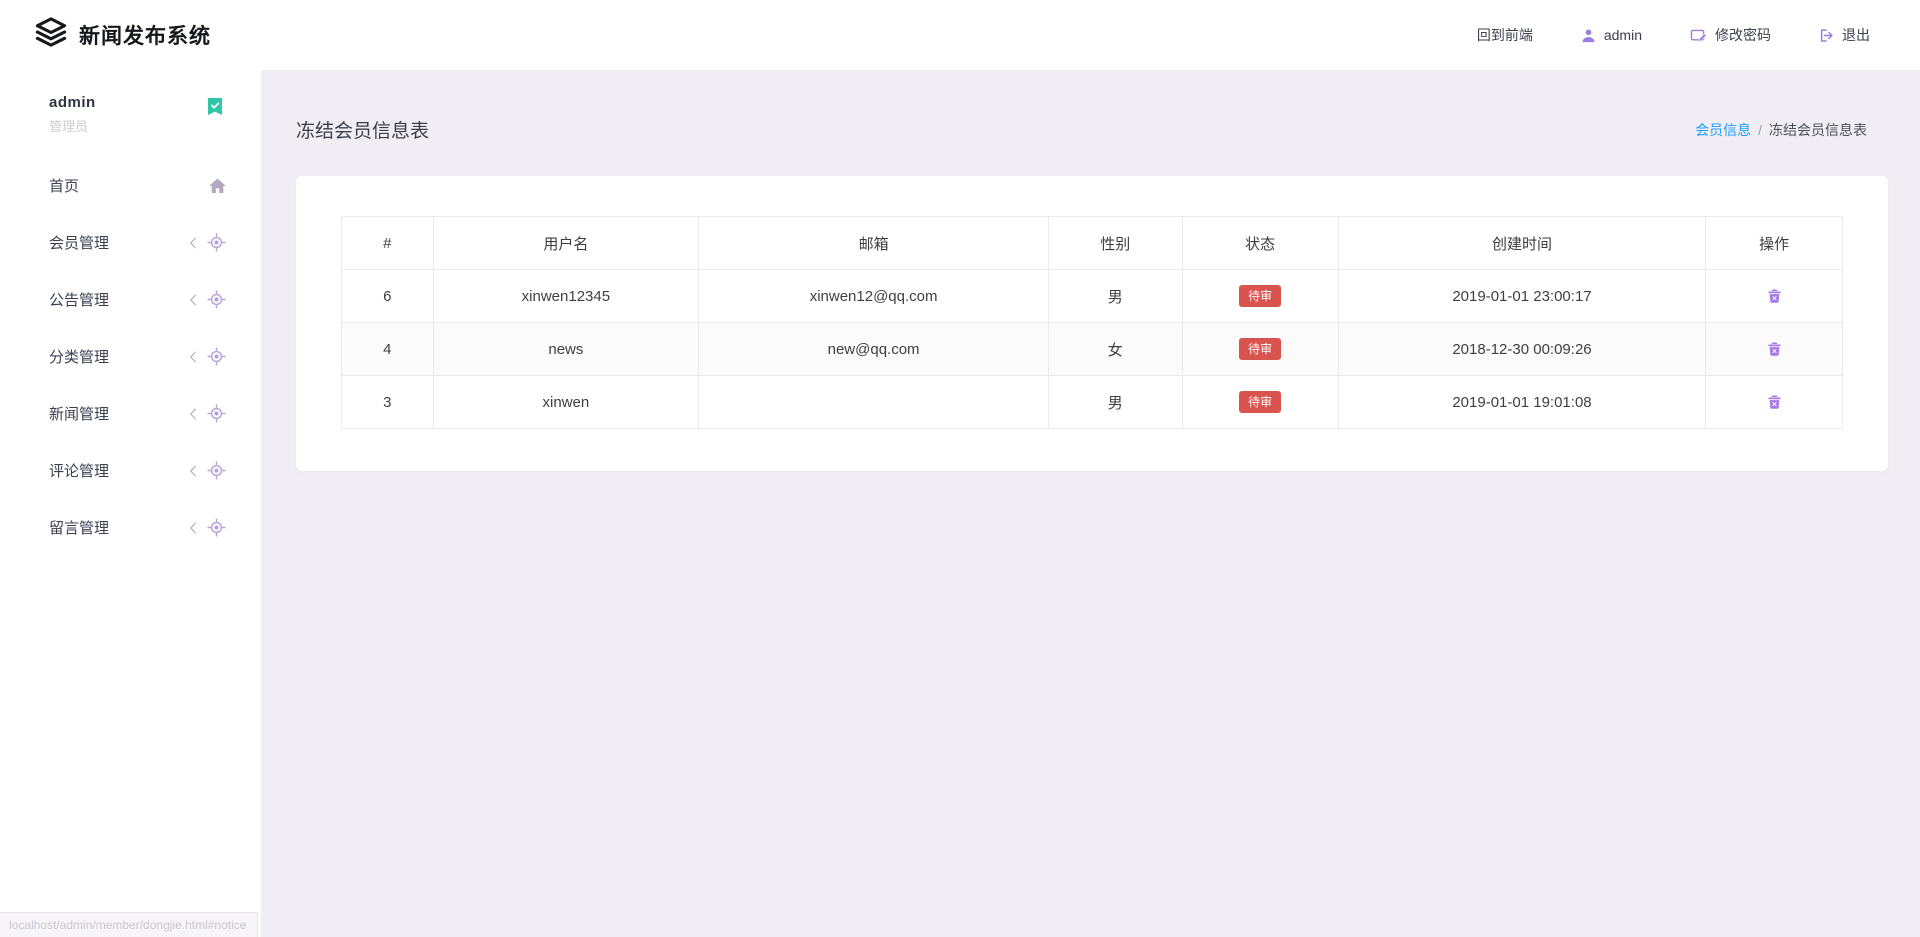 The width and height of the screenshot is (1920, 937). What do you see at coordinates (1522, 402) in the screenshot?
I see `row-created-time: 2019-01-01 19:01:08` at bounding box center [1522, 402].